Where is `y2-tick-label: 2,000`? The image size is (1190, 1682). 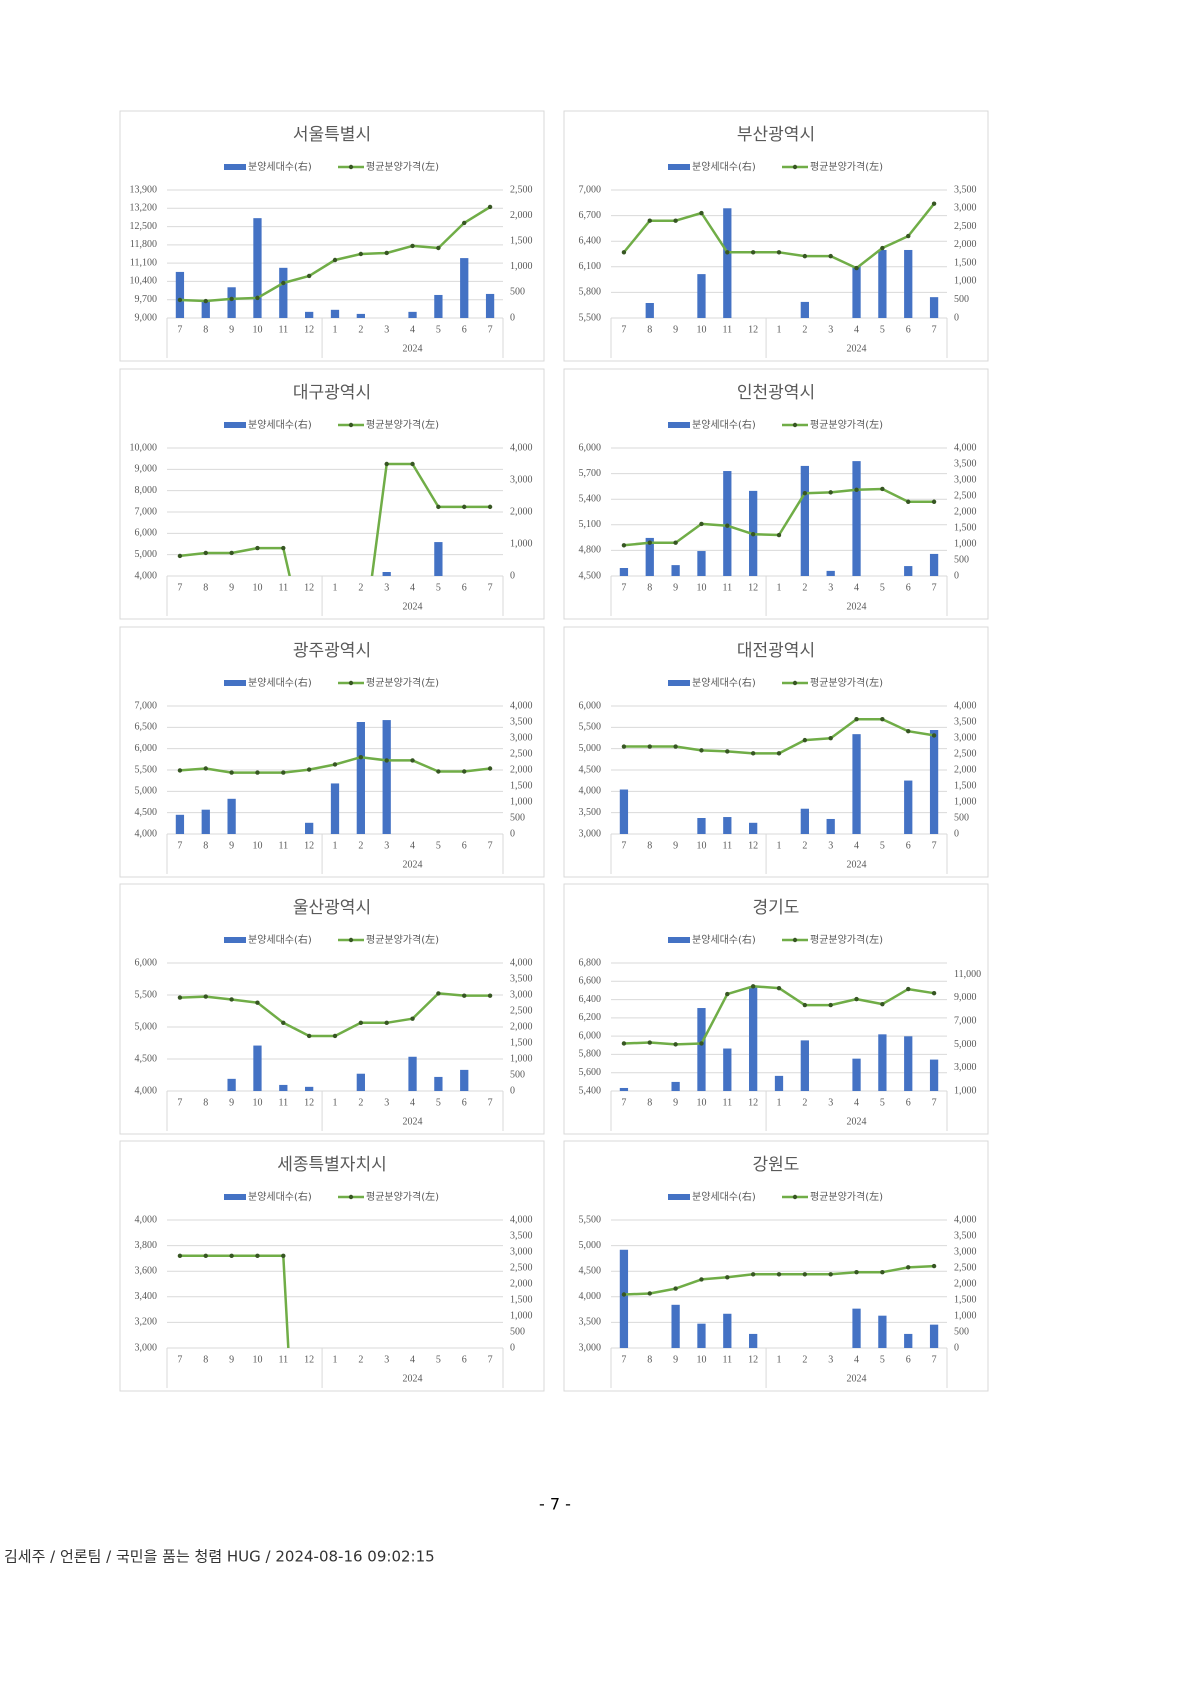
y2-tick-label: 2,000 is located at coordinates (521, 1283).